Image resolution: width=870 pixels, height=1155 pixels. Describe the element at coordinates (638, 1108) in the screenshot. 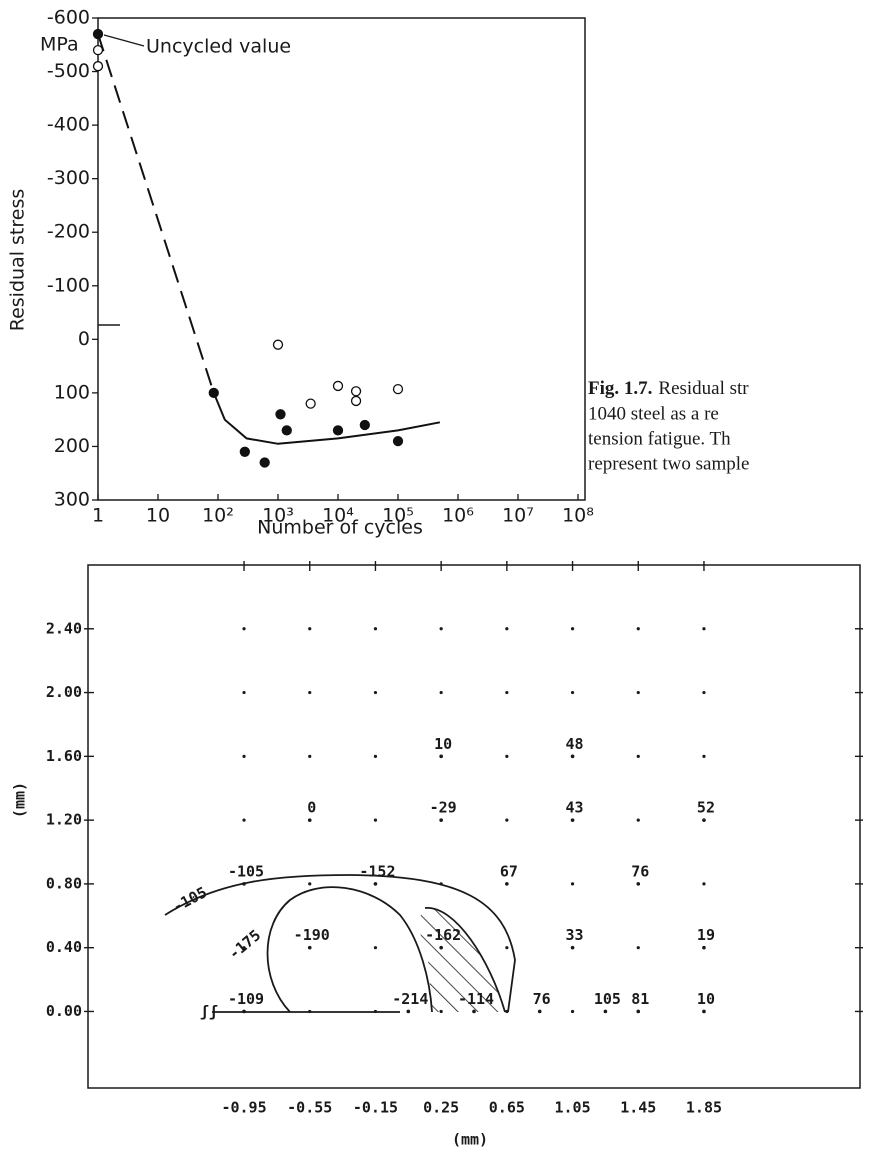

I see `x-tick-label: 1.45` at that location.